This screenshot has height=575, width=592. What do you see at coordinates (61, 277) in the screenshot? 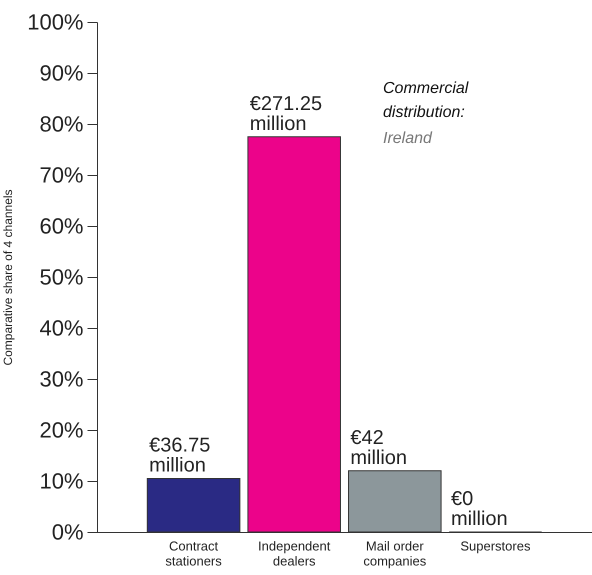
I see `y-tick-label: 50%` at bounding box center [61, 277].